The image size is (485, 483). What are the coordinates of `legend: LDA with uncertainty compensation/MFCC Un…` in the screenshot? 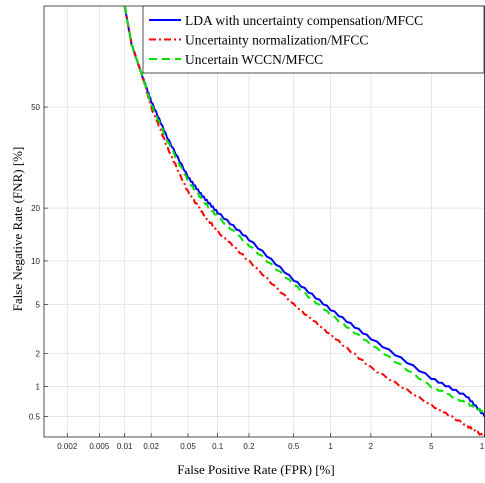 It's located at (313, 39).